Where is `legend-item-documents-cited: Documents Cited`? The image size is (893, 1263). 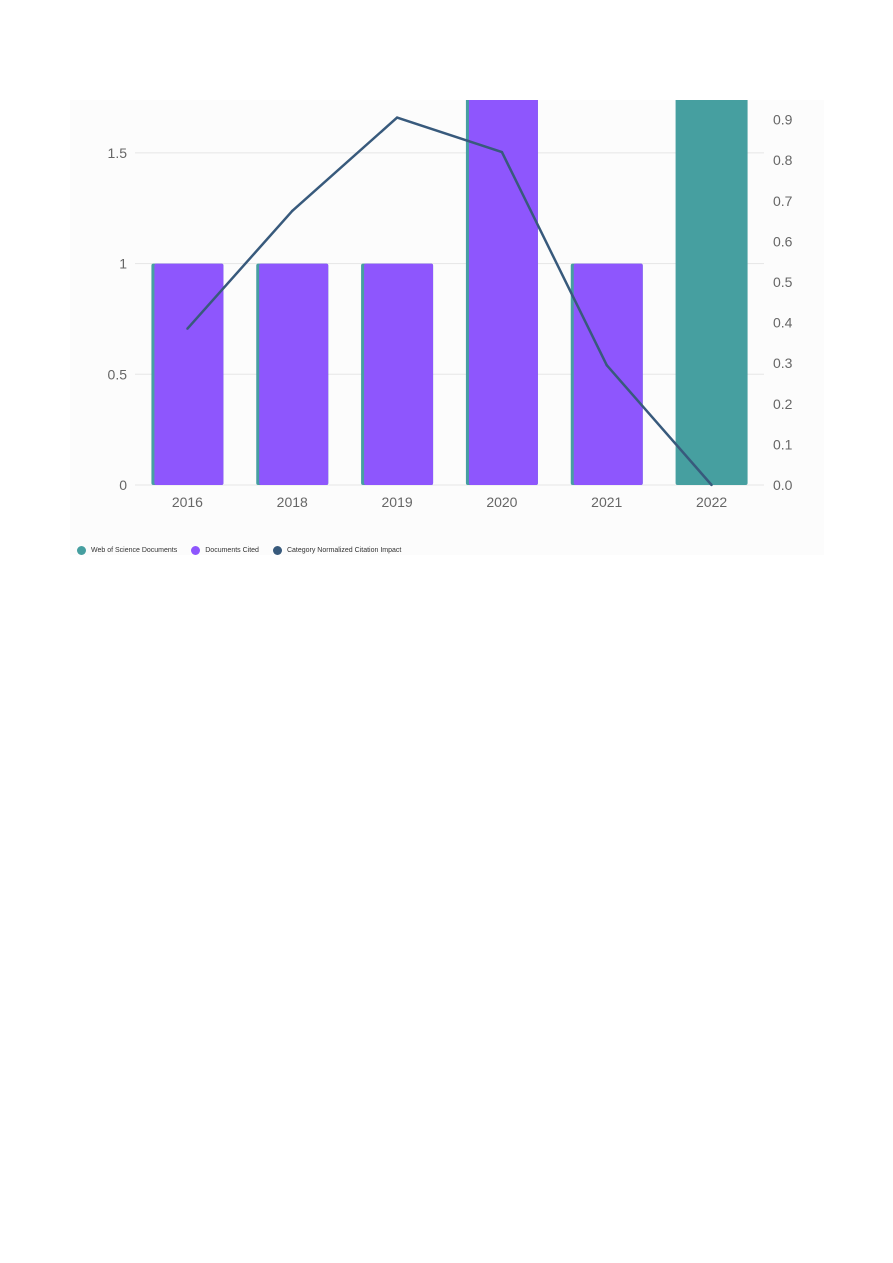 legend-item-documents-cited: Documents Cited is located at coordinates (225, 550).